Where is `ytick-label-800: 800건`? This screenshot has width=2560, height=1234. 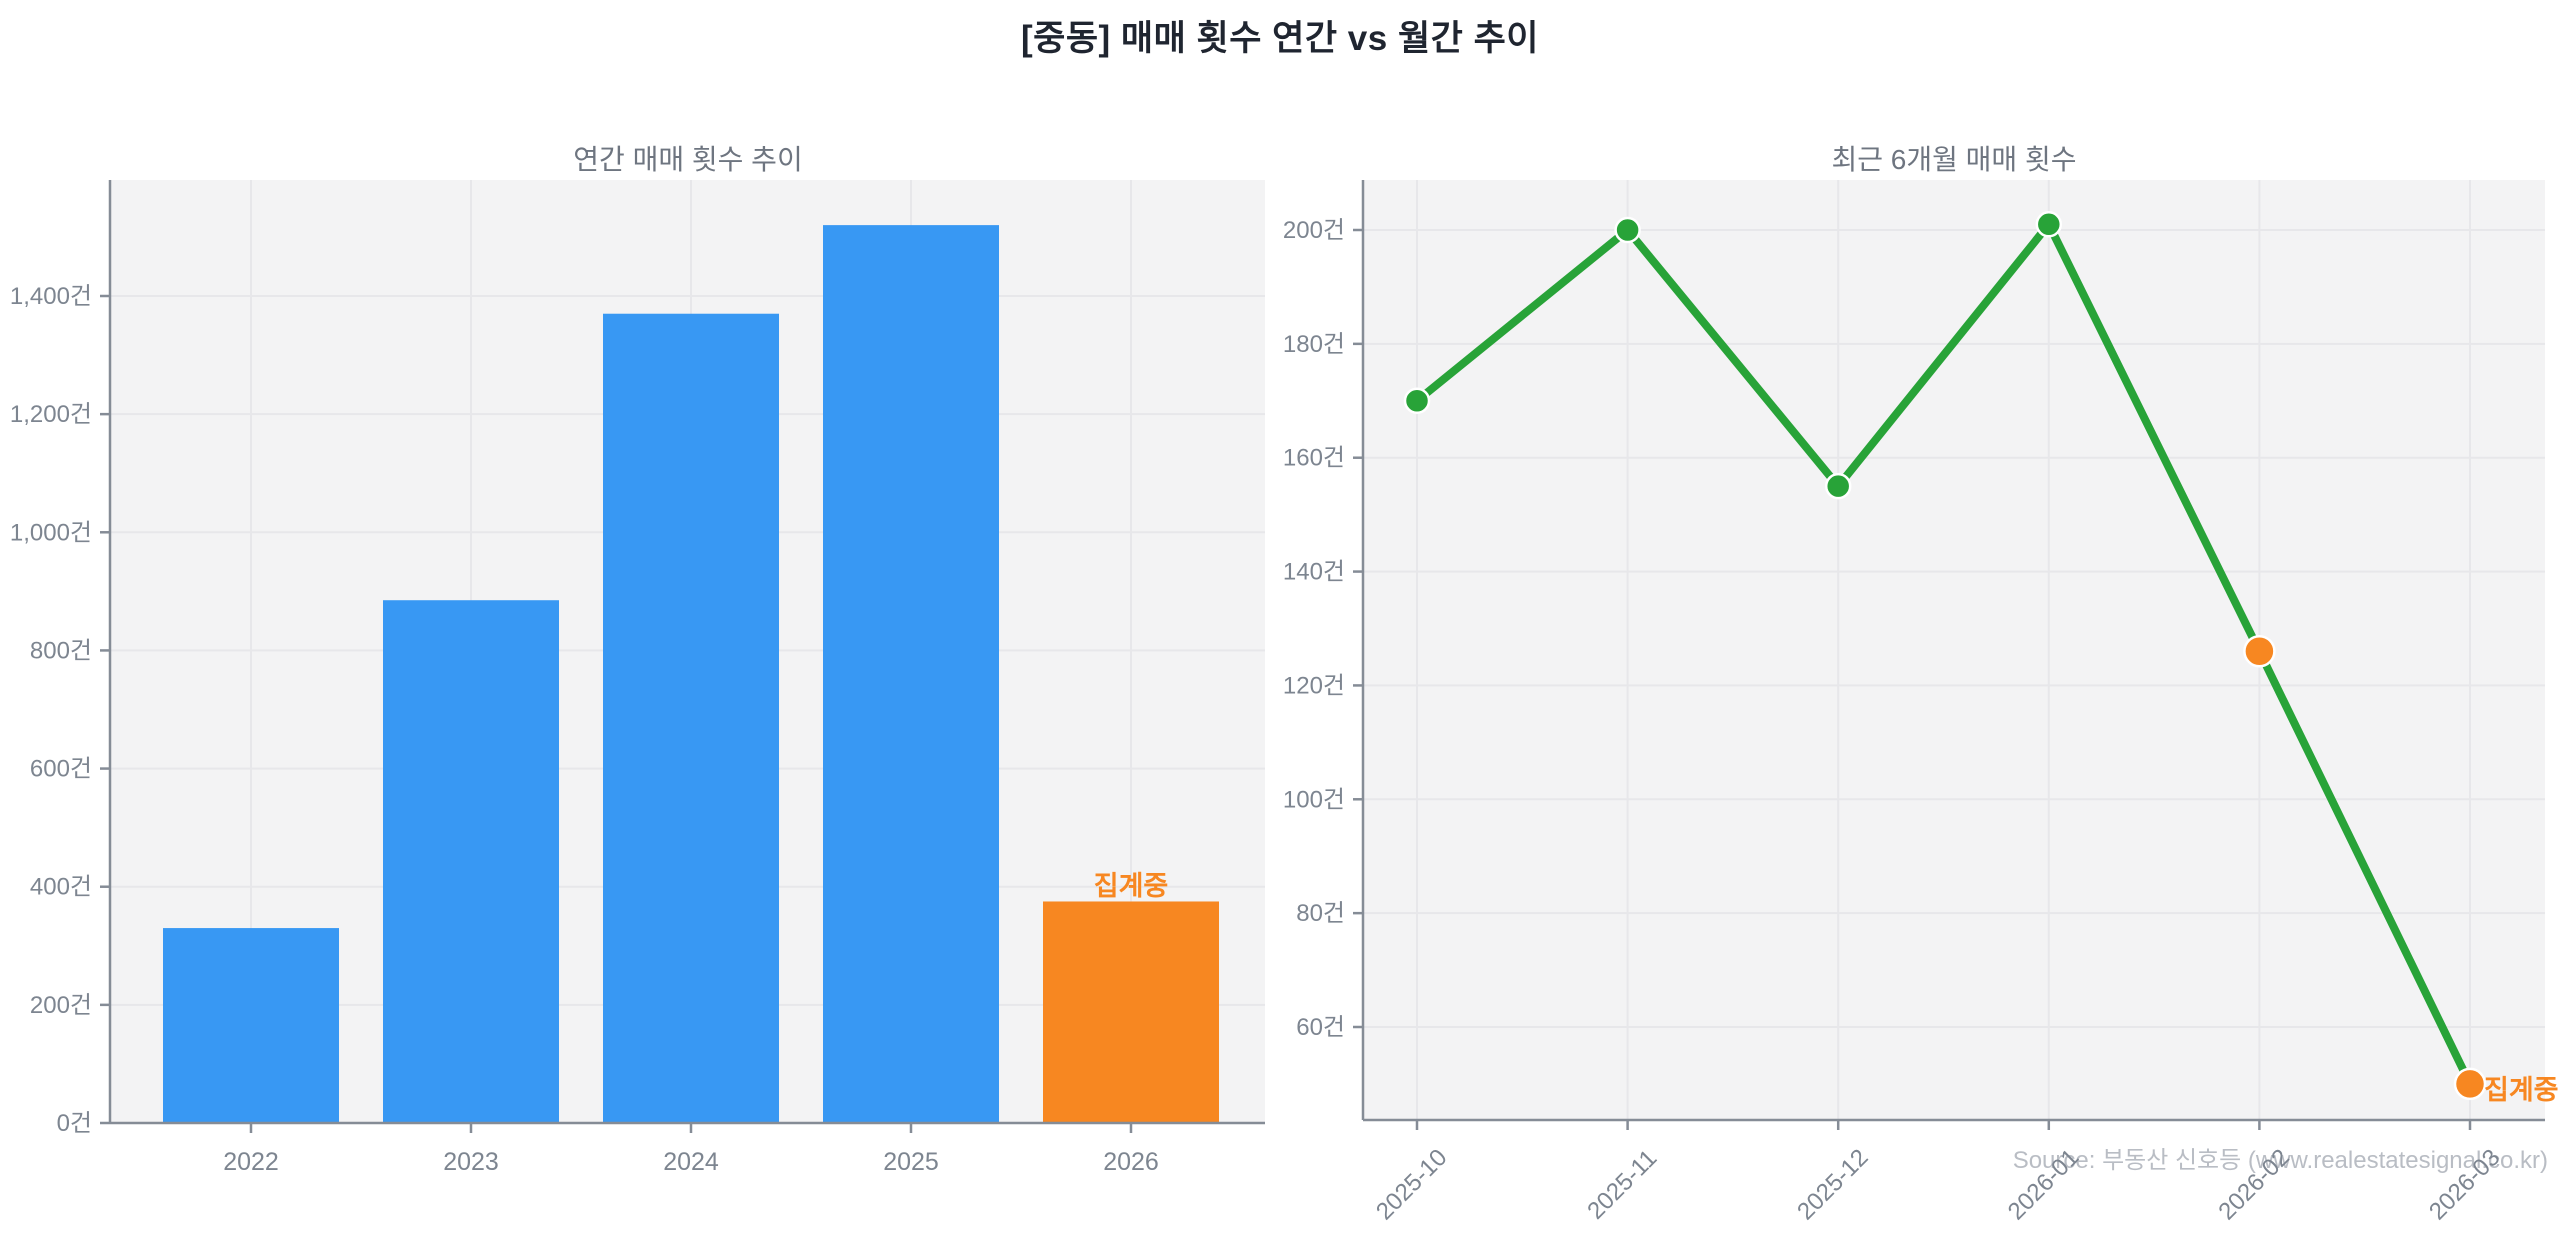
ytick-label-800: 800건 is located at coordinates (61, 650).